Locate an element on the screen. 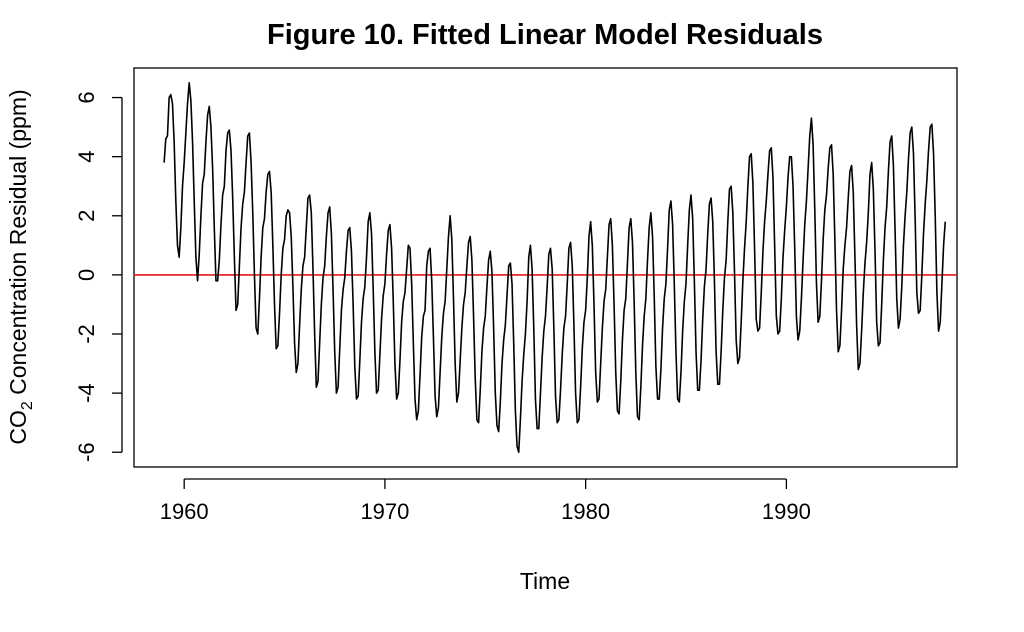 The width and height of the screenshot is (1024, 632). y-axis: -6 -4 -2 0 2 4 6 is located at coordinates (98, 276).